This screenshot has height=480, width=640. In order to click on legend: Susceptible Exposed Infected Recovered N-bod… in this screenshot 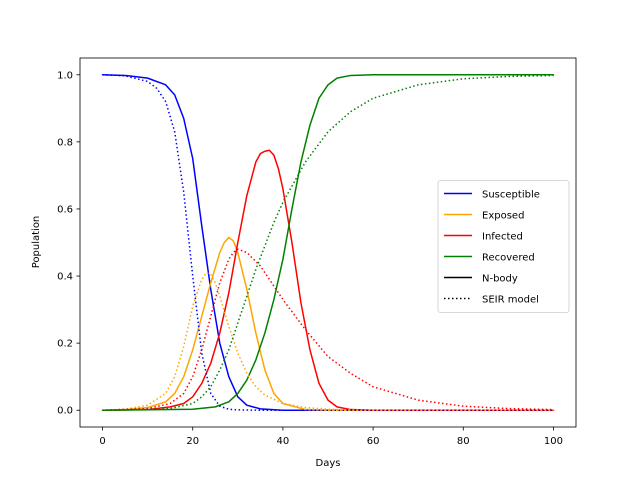, I will do `click(503, 246)`.